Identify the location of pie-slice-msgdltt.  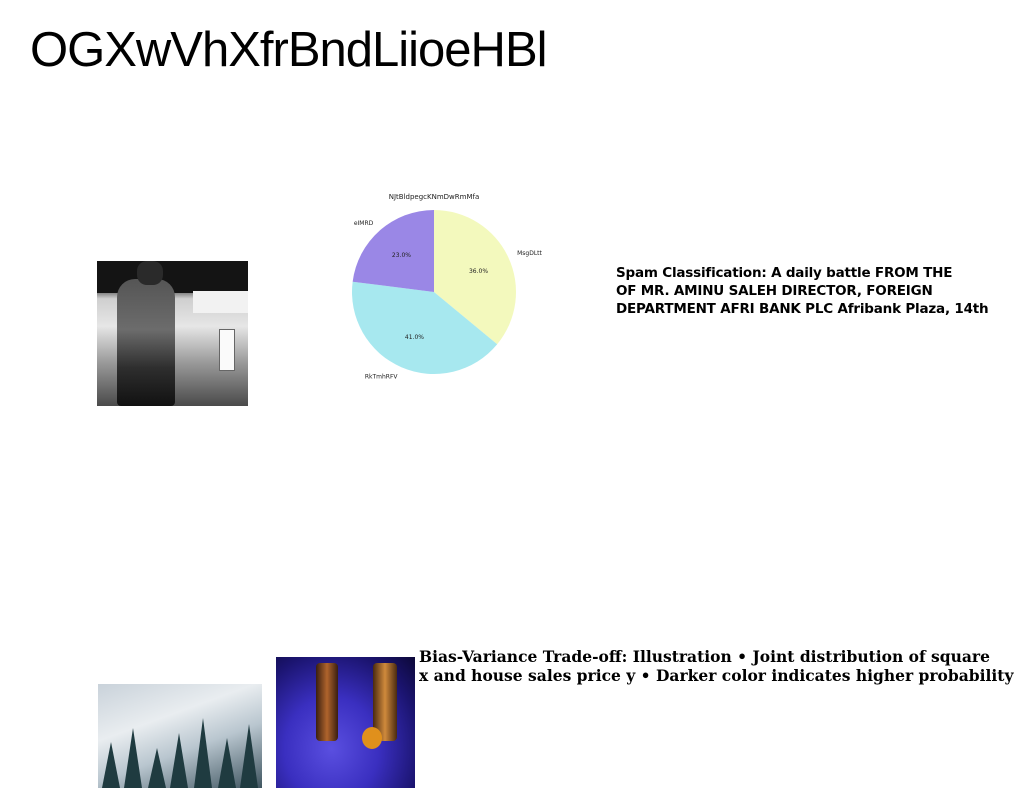
(475, 277).